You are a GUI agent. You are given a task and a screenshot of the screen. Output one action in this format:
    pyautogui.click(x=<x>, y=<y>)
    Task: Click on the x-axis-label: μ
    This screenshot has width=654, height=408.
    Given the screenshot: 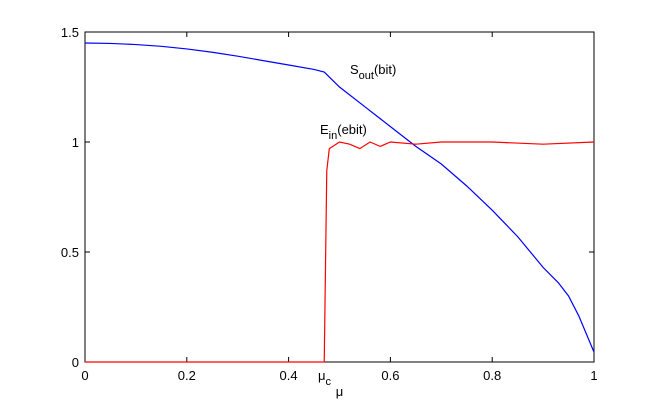 What is the action you would take?
    pyautogui.click(x=340, y=391)
    